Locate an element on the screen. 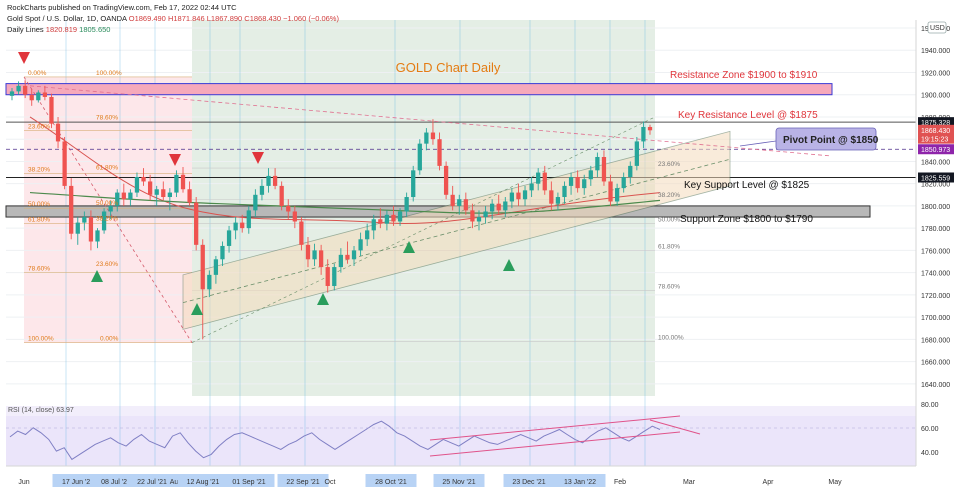 The image size is (960, 496). time-axis-label: 08 Jul '21 is located at coordinates (116, 482).